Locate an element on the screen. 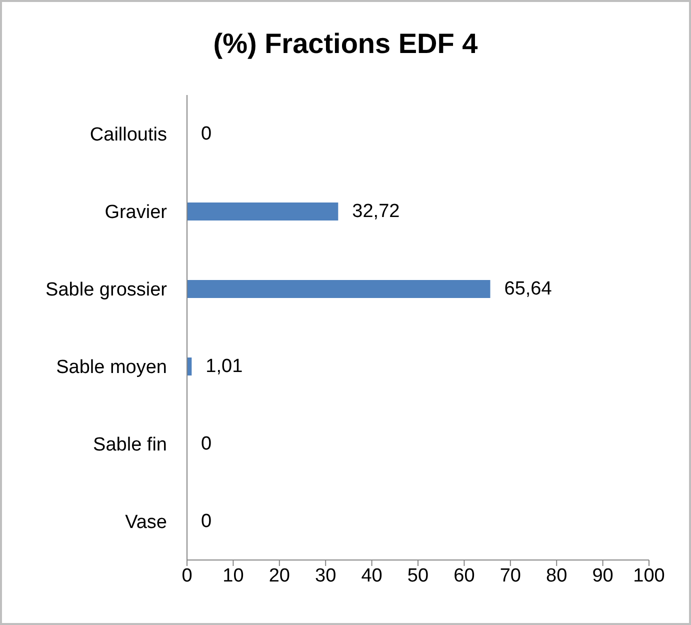  x-tick-label: 60 is located at coordinates (464, 575).